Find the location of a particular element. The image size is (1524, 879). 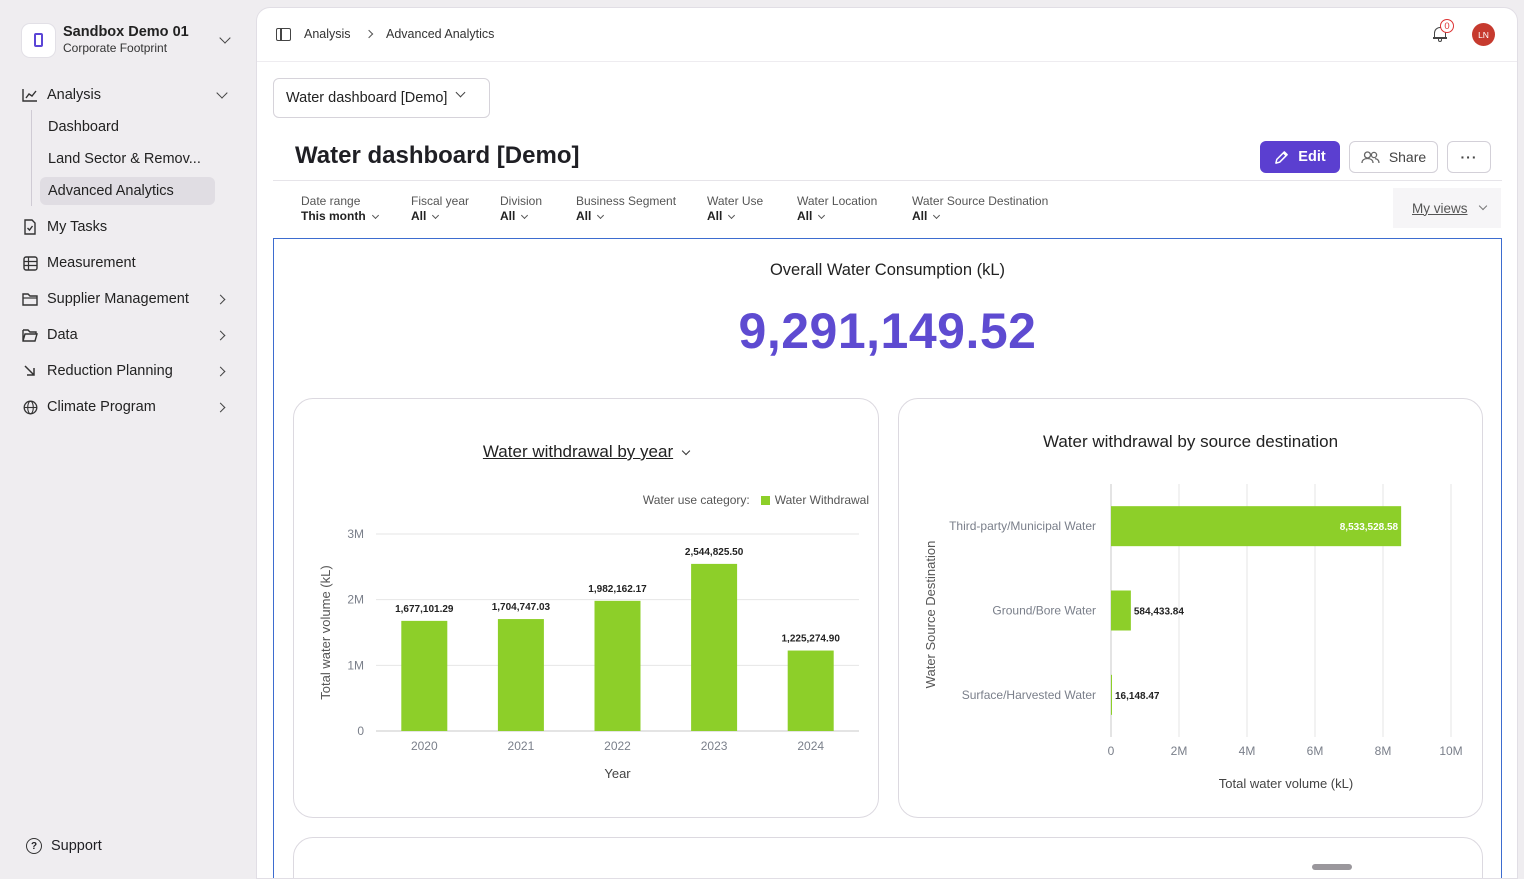

edit-button-label: Edit is located at coordinates (1312, 157).